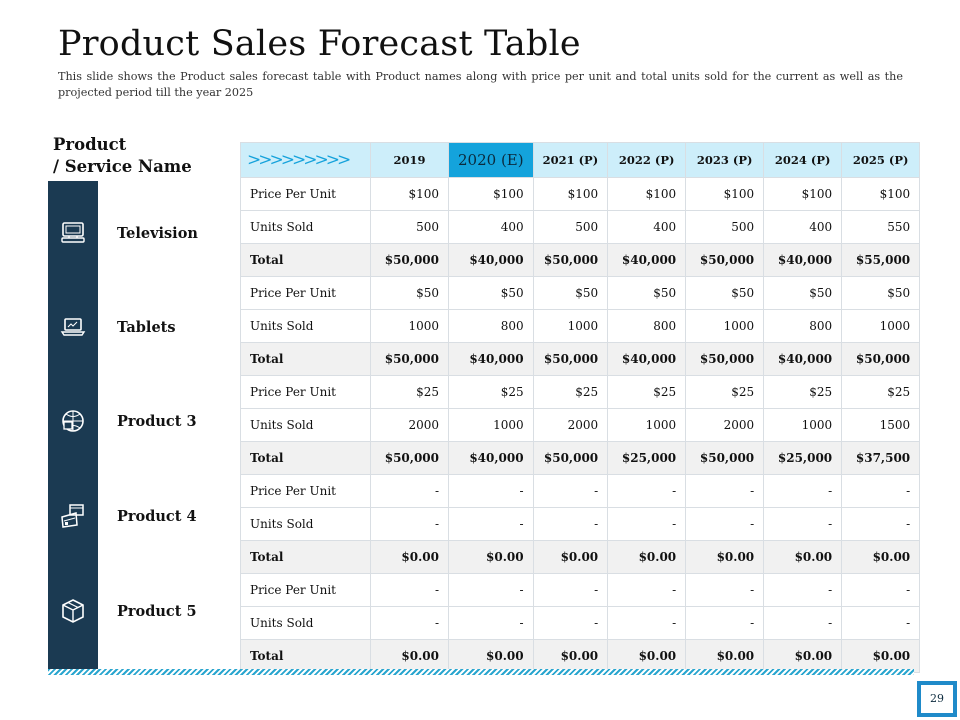 This screenshot has width=960, height=720. Describe the element at coordinates (647, 160) in the screenshot. I see `year-header: 2022 (P)` at that location.